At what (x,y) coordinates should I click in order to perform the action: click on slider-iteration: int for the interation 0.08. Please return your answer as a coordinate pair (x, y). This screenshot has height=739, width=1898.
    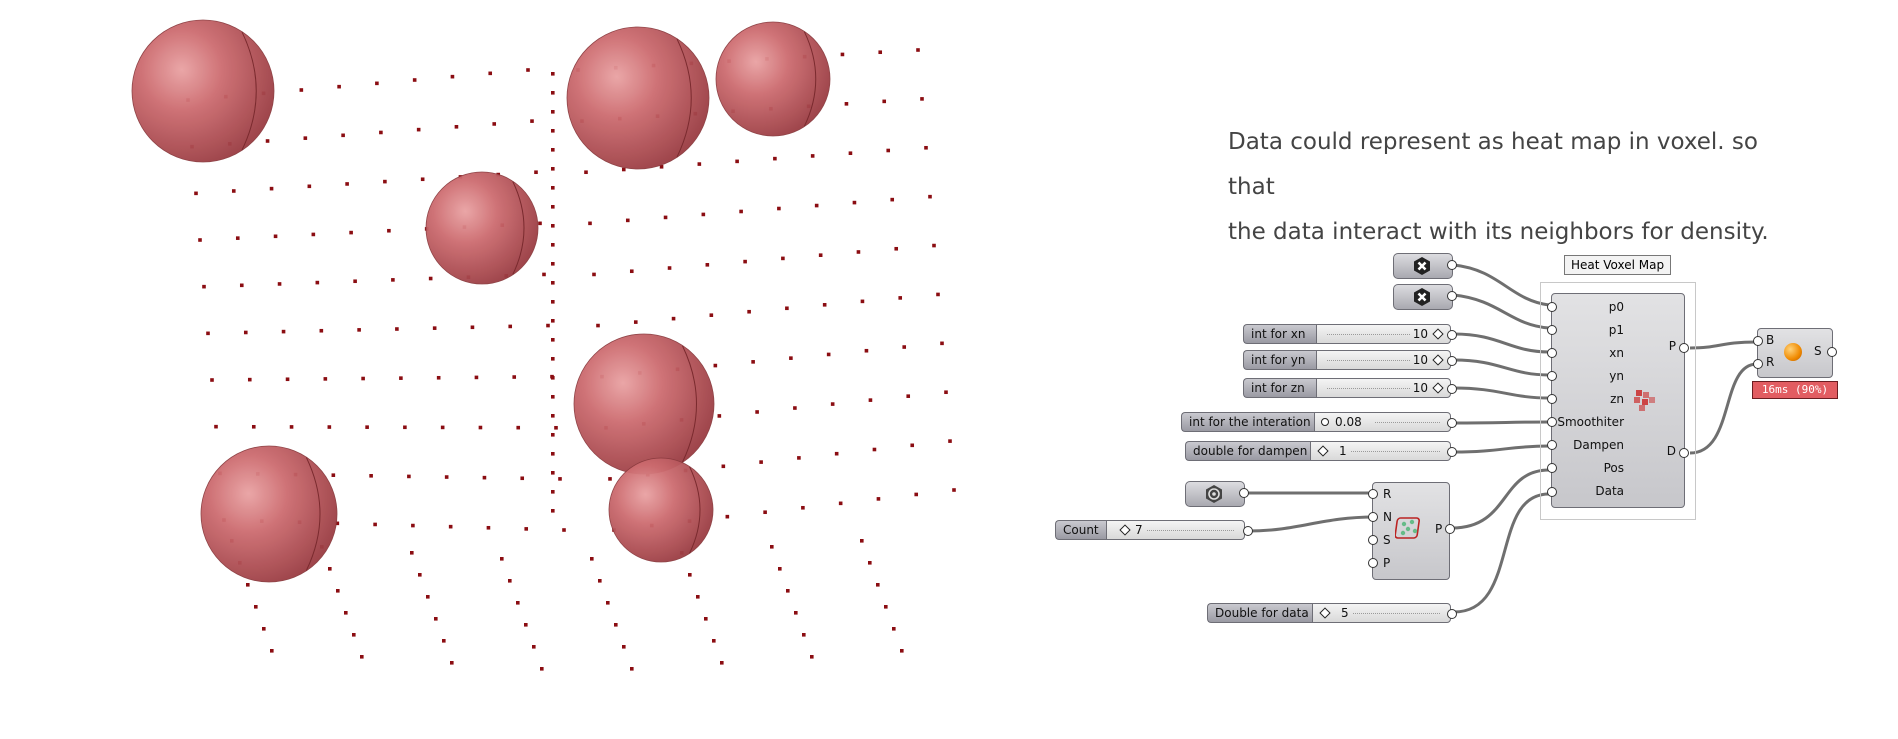
    Looking at the image, I should click on (1316, 422).